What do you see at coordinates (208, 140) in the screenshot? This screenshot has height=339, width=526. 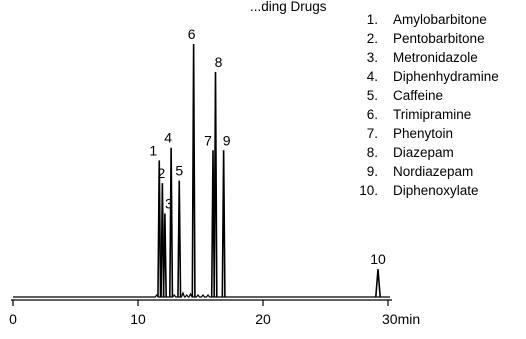 I see `peak-label-7: 7` at bounding box center [208, 140].